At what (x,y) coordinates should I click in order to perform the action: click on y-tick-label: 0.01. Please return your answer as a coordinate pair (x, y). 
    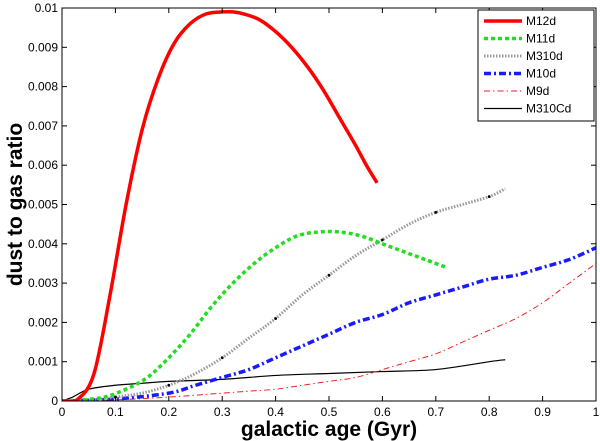
    Looking at the image, I should click on (47, 8).